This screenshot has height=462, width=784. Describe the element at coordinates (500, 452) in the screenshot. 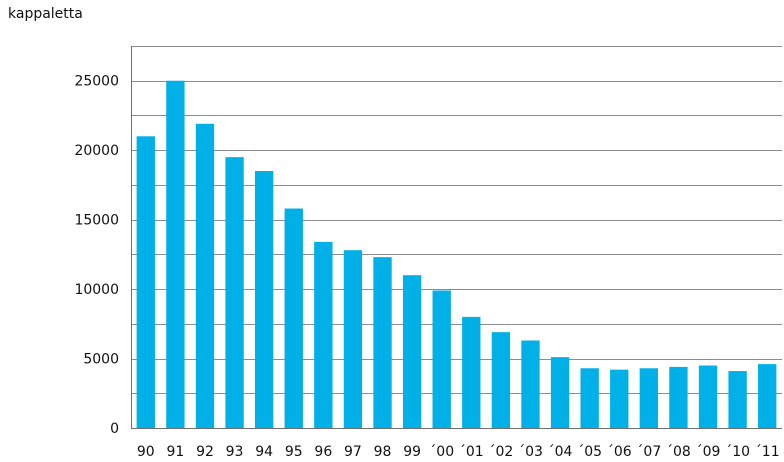

I see `x-tick-label-12: ´02` at that location.